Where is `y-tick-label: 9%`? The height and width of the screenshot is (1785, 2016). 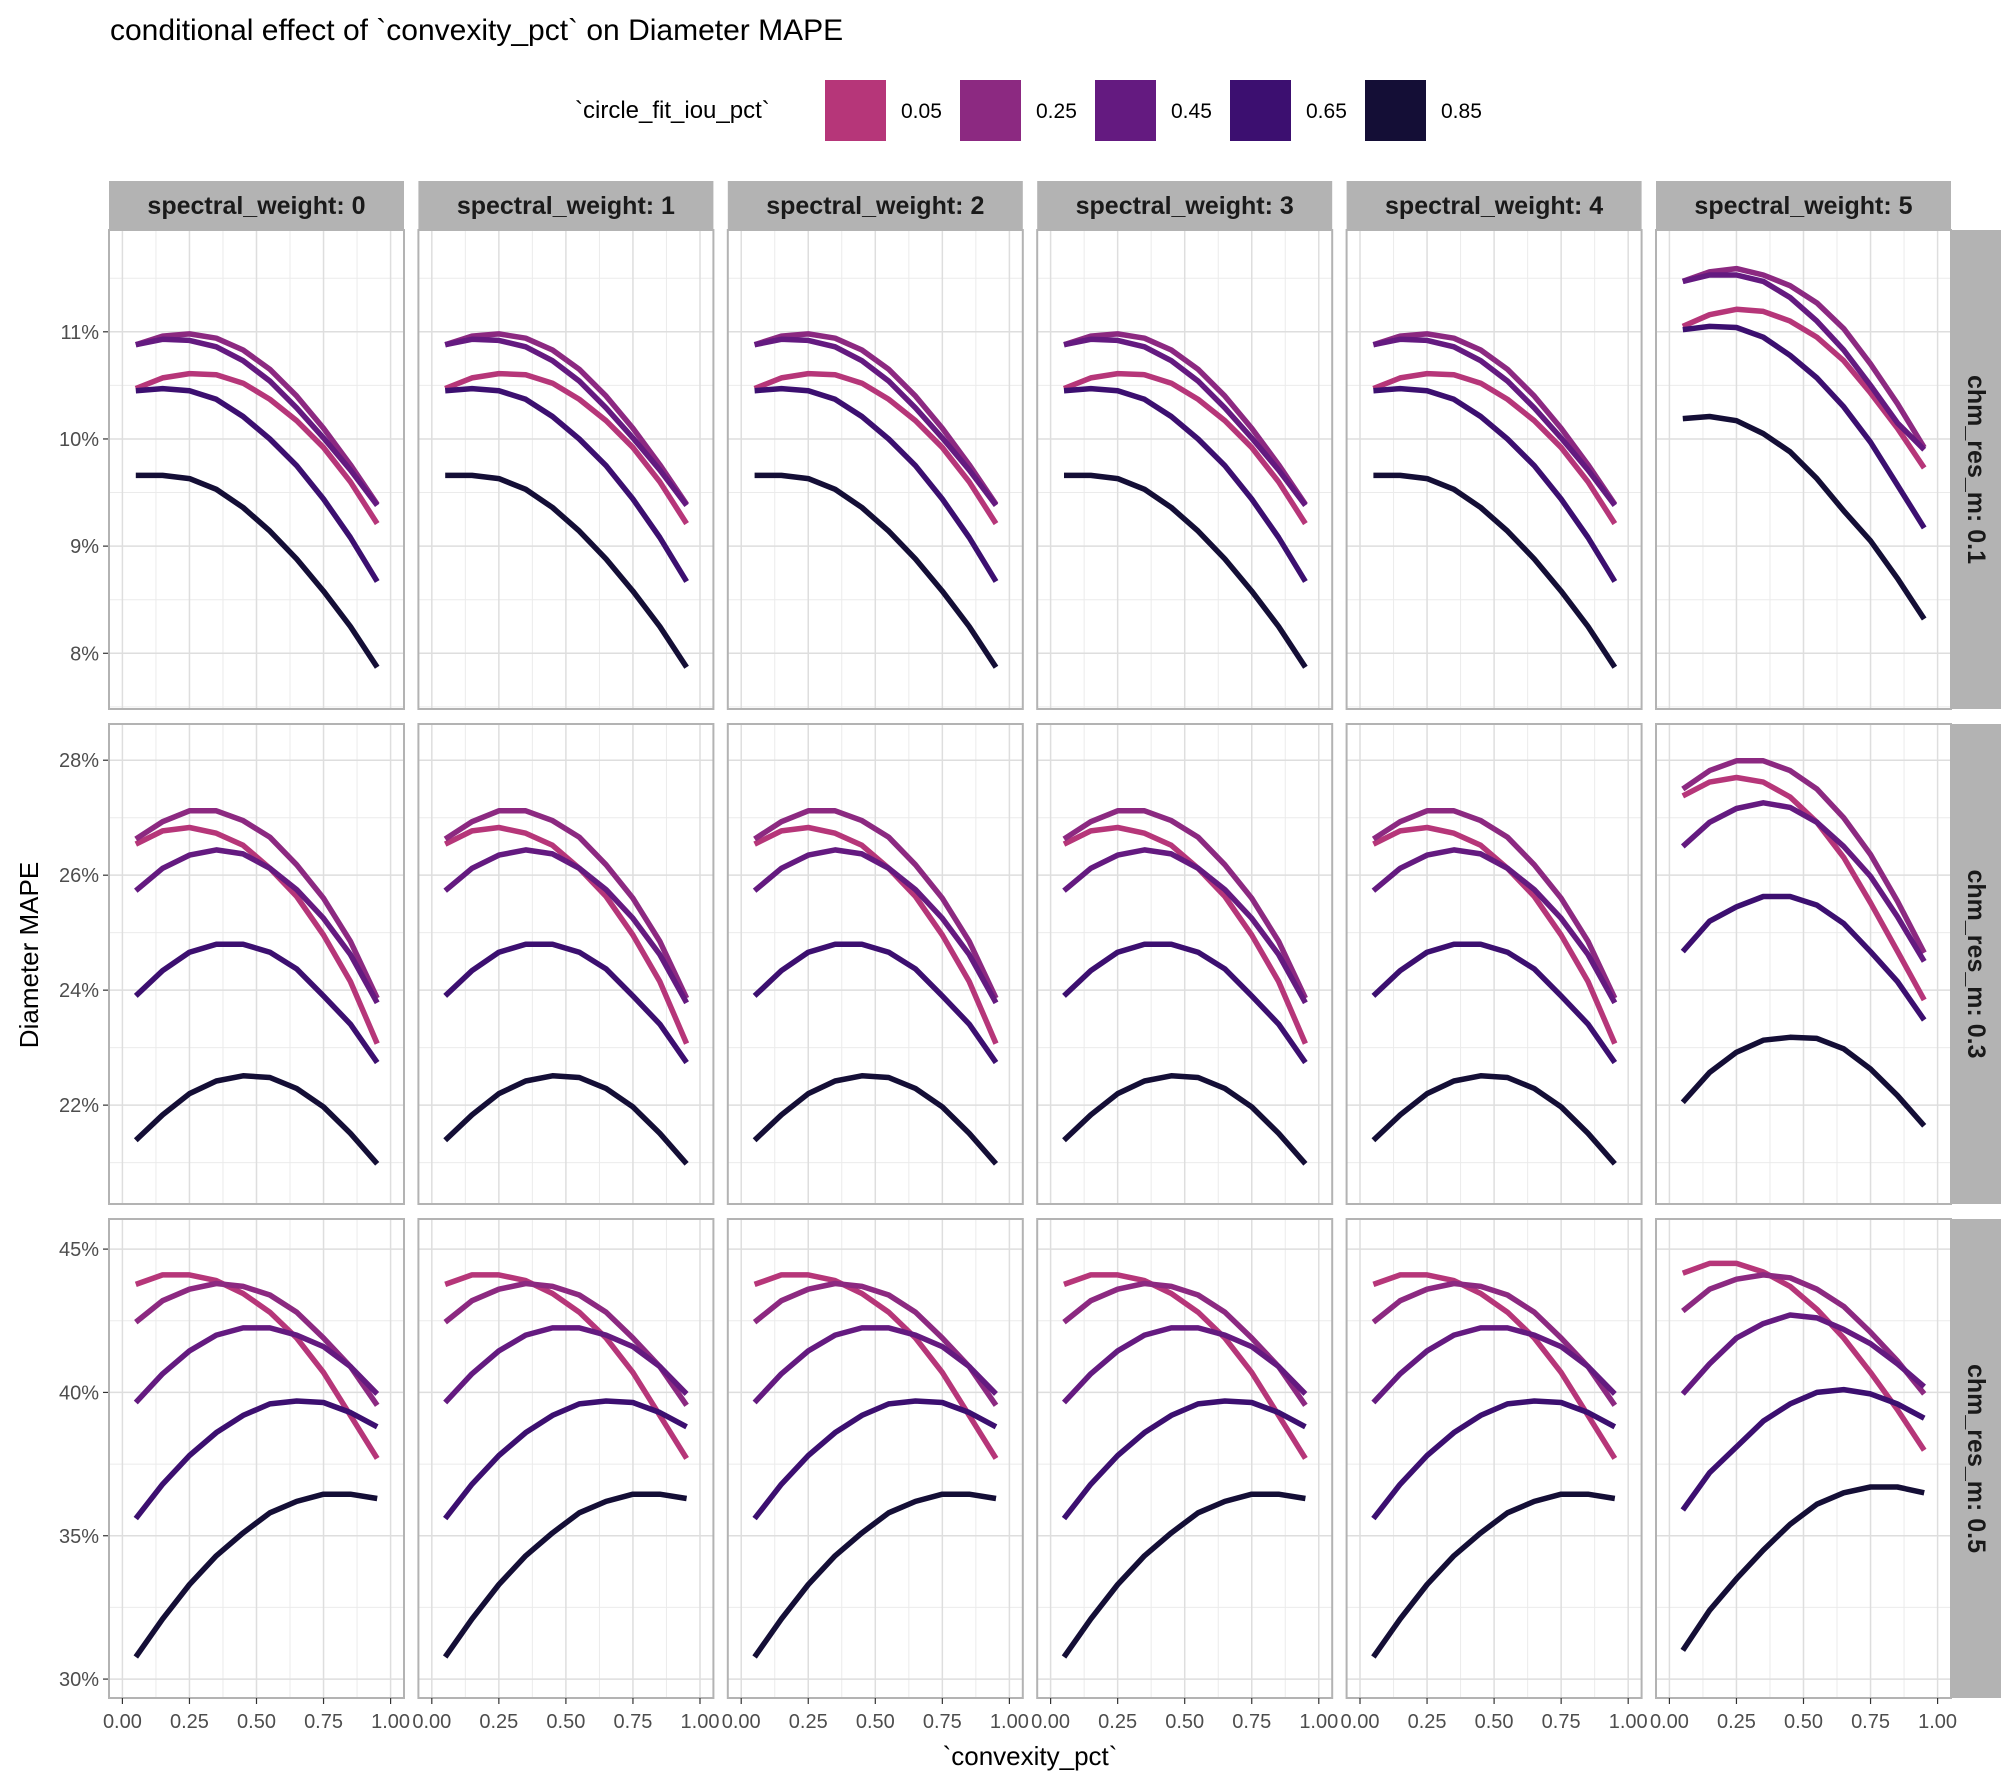 y-tick-label: 9% is located at coordinates (84, 547).